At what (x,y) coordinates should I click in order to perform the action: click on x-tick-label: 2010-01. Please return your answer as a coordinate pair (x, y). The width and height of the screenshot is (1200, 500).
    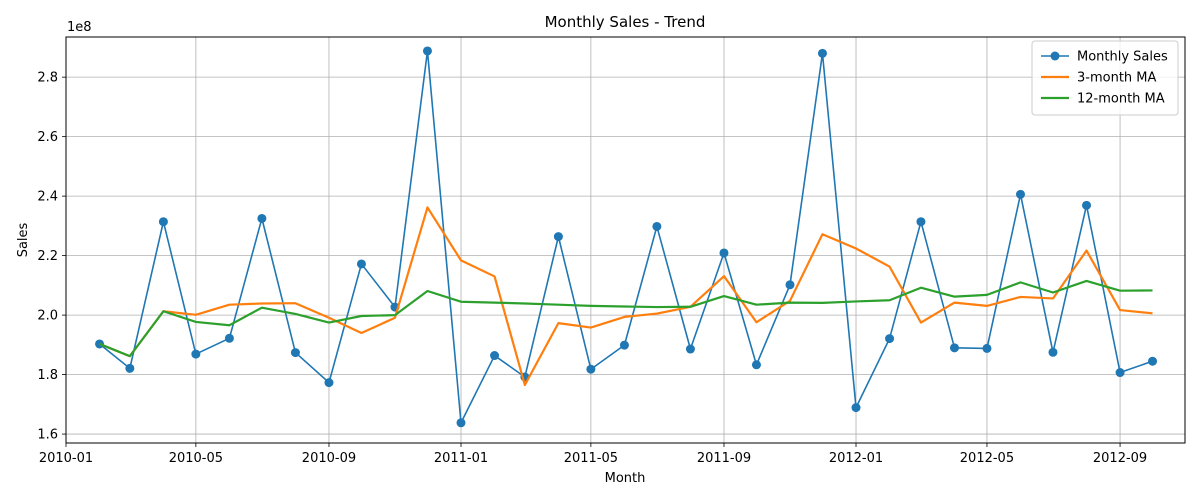
    Looking at the image, I should click on (66, 458).